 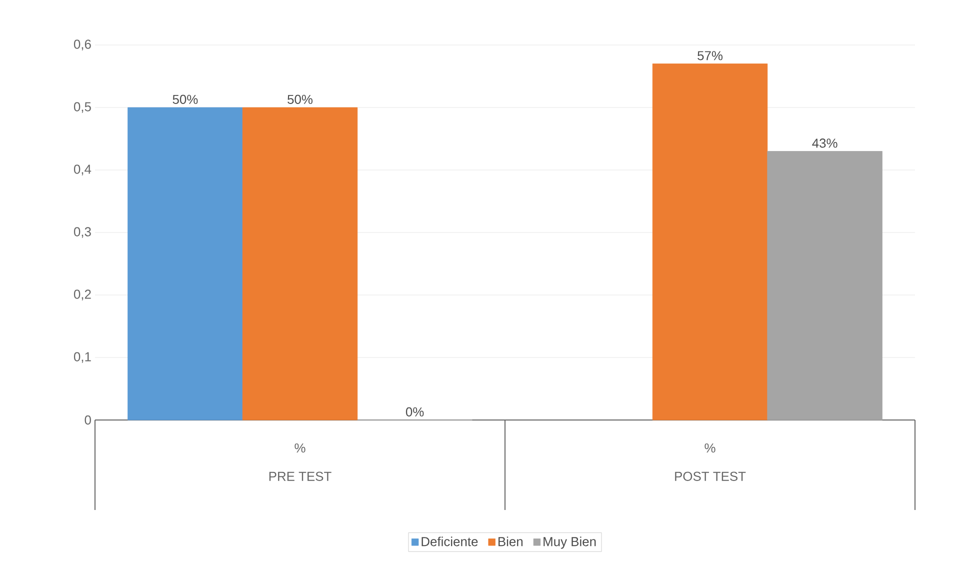 What do you see at coordinates (825, 143) in the screenshot?
I see `data-label: 43%` at bounding box center [825, 143].